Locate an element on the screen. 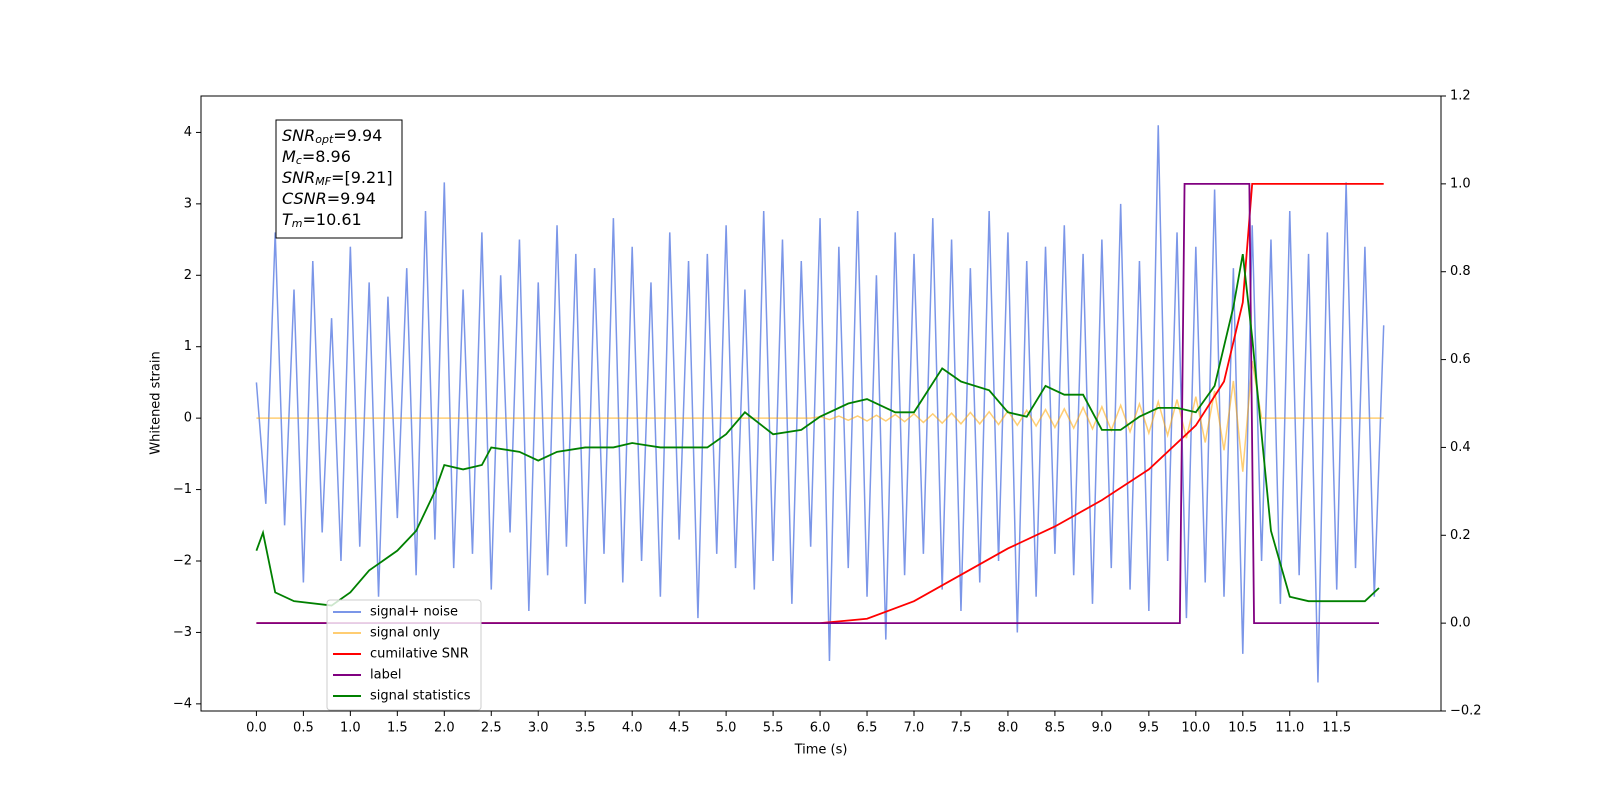  x-tick-label: 4.0 is located at coordinates (632, 728).